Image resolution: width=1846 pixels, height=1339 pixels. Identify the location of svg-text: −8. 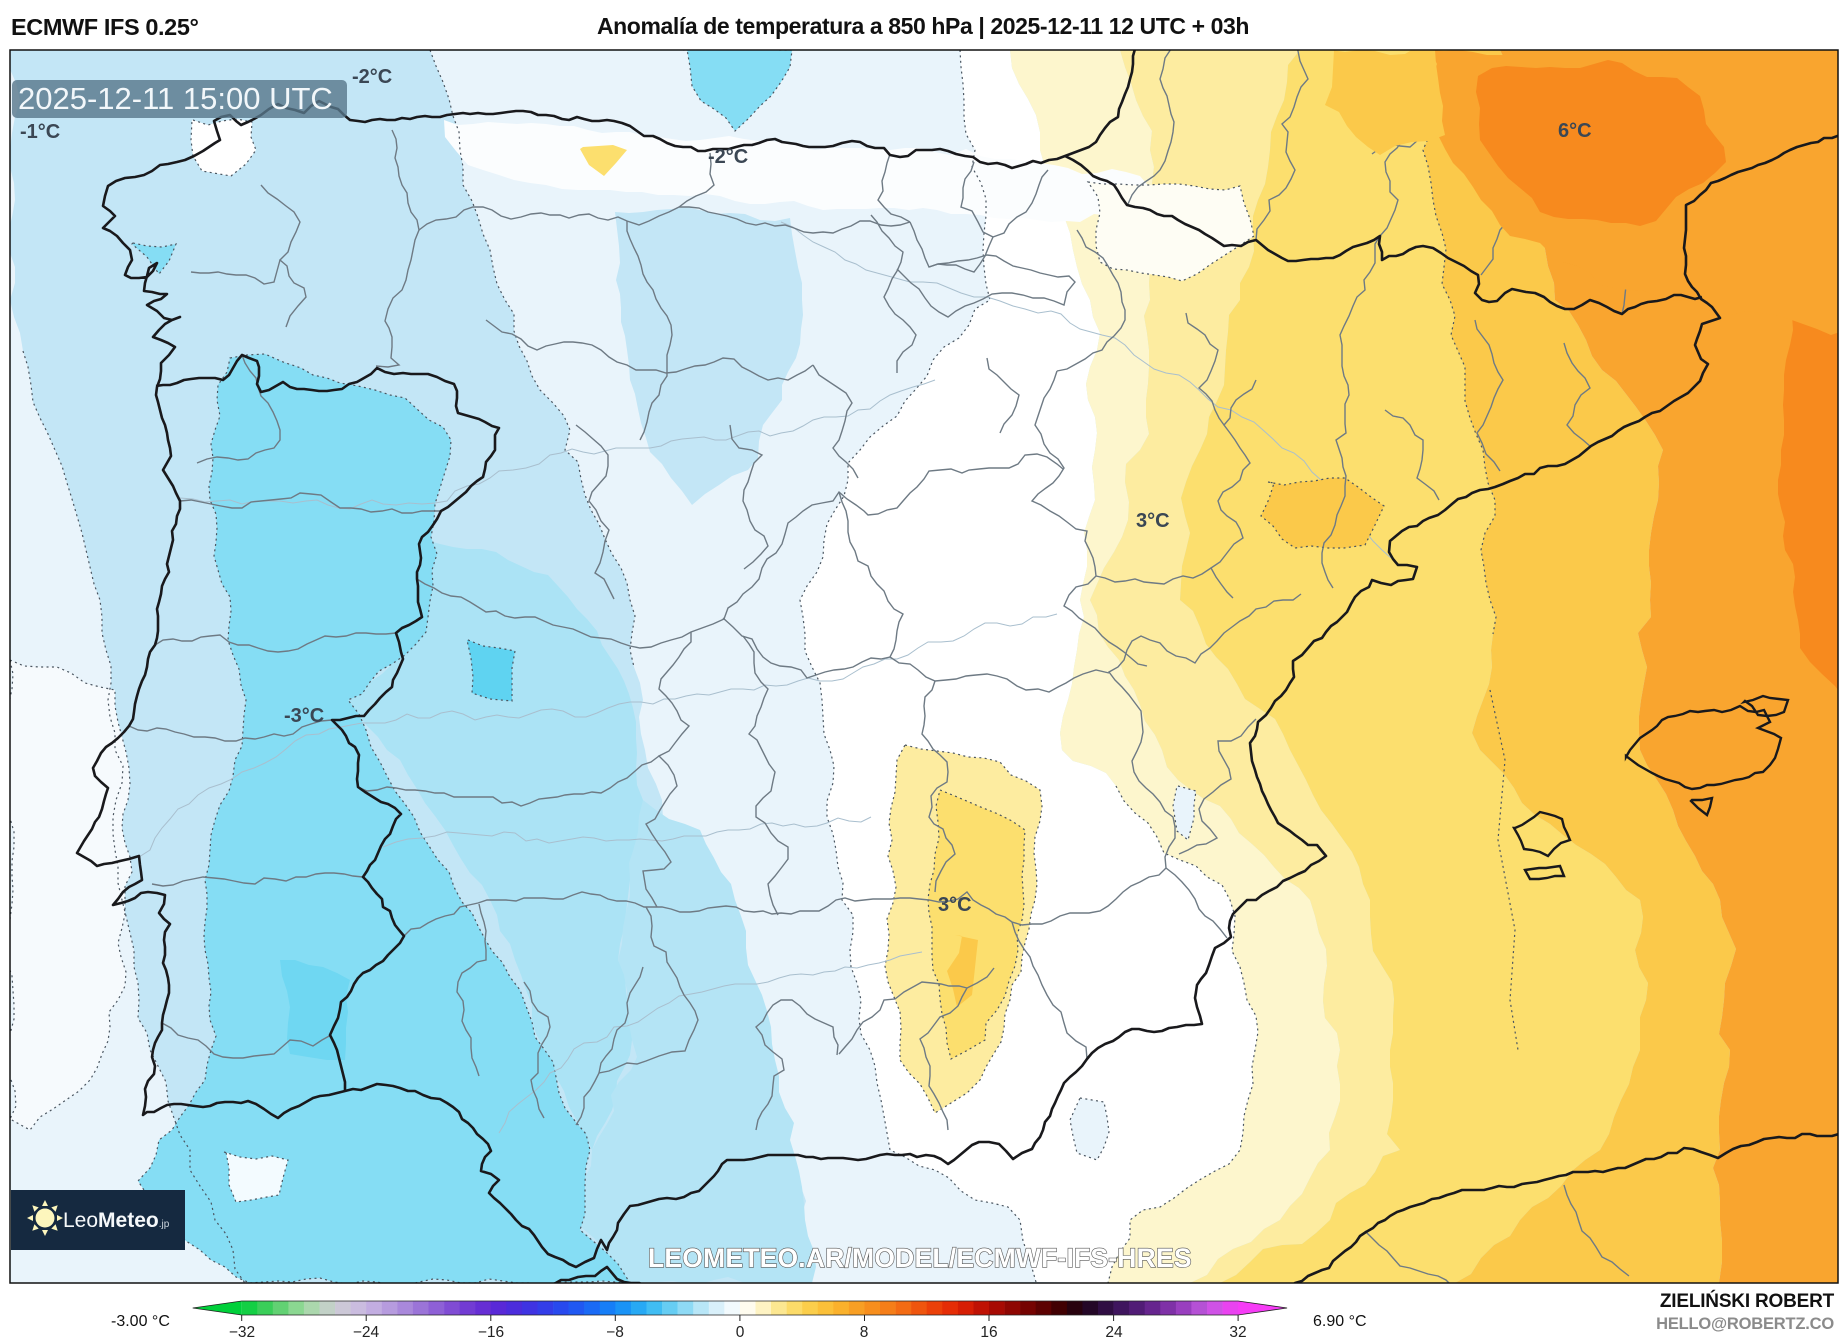
(615, 1331).